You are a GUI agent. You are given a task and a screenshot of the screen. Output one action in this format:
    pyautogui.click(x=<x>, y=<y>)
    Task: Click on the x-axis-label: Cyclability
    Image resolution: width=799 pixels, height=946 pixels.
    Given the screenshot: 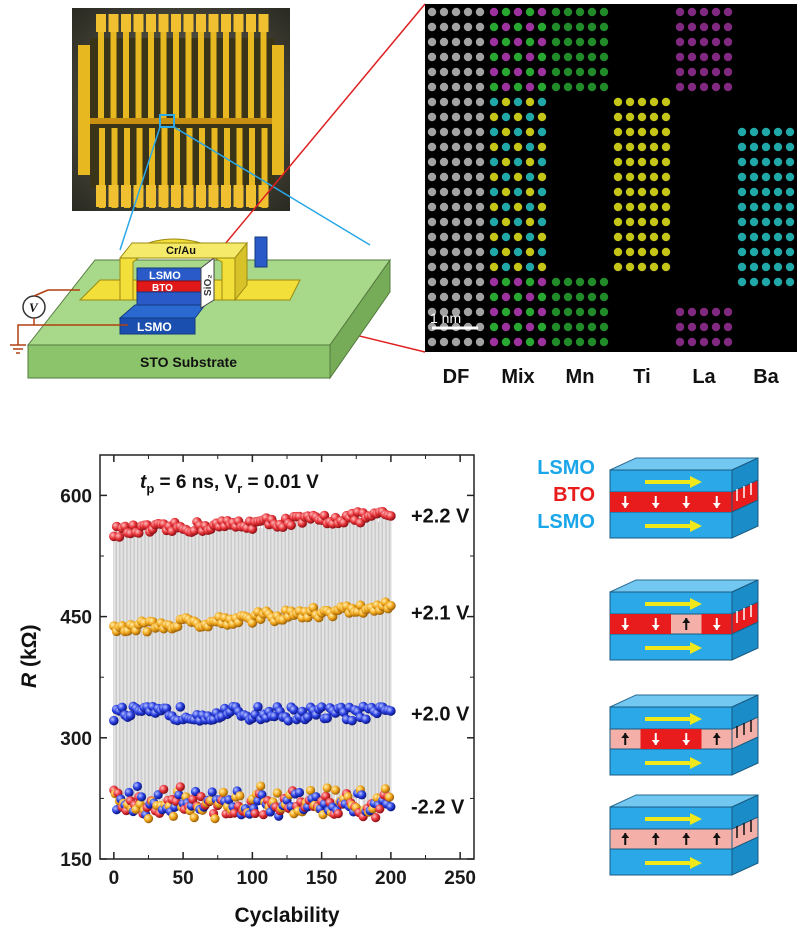 What is the action you would take?
    pyautogui.click(x=286, y=915)
    